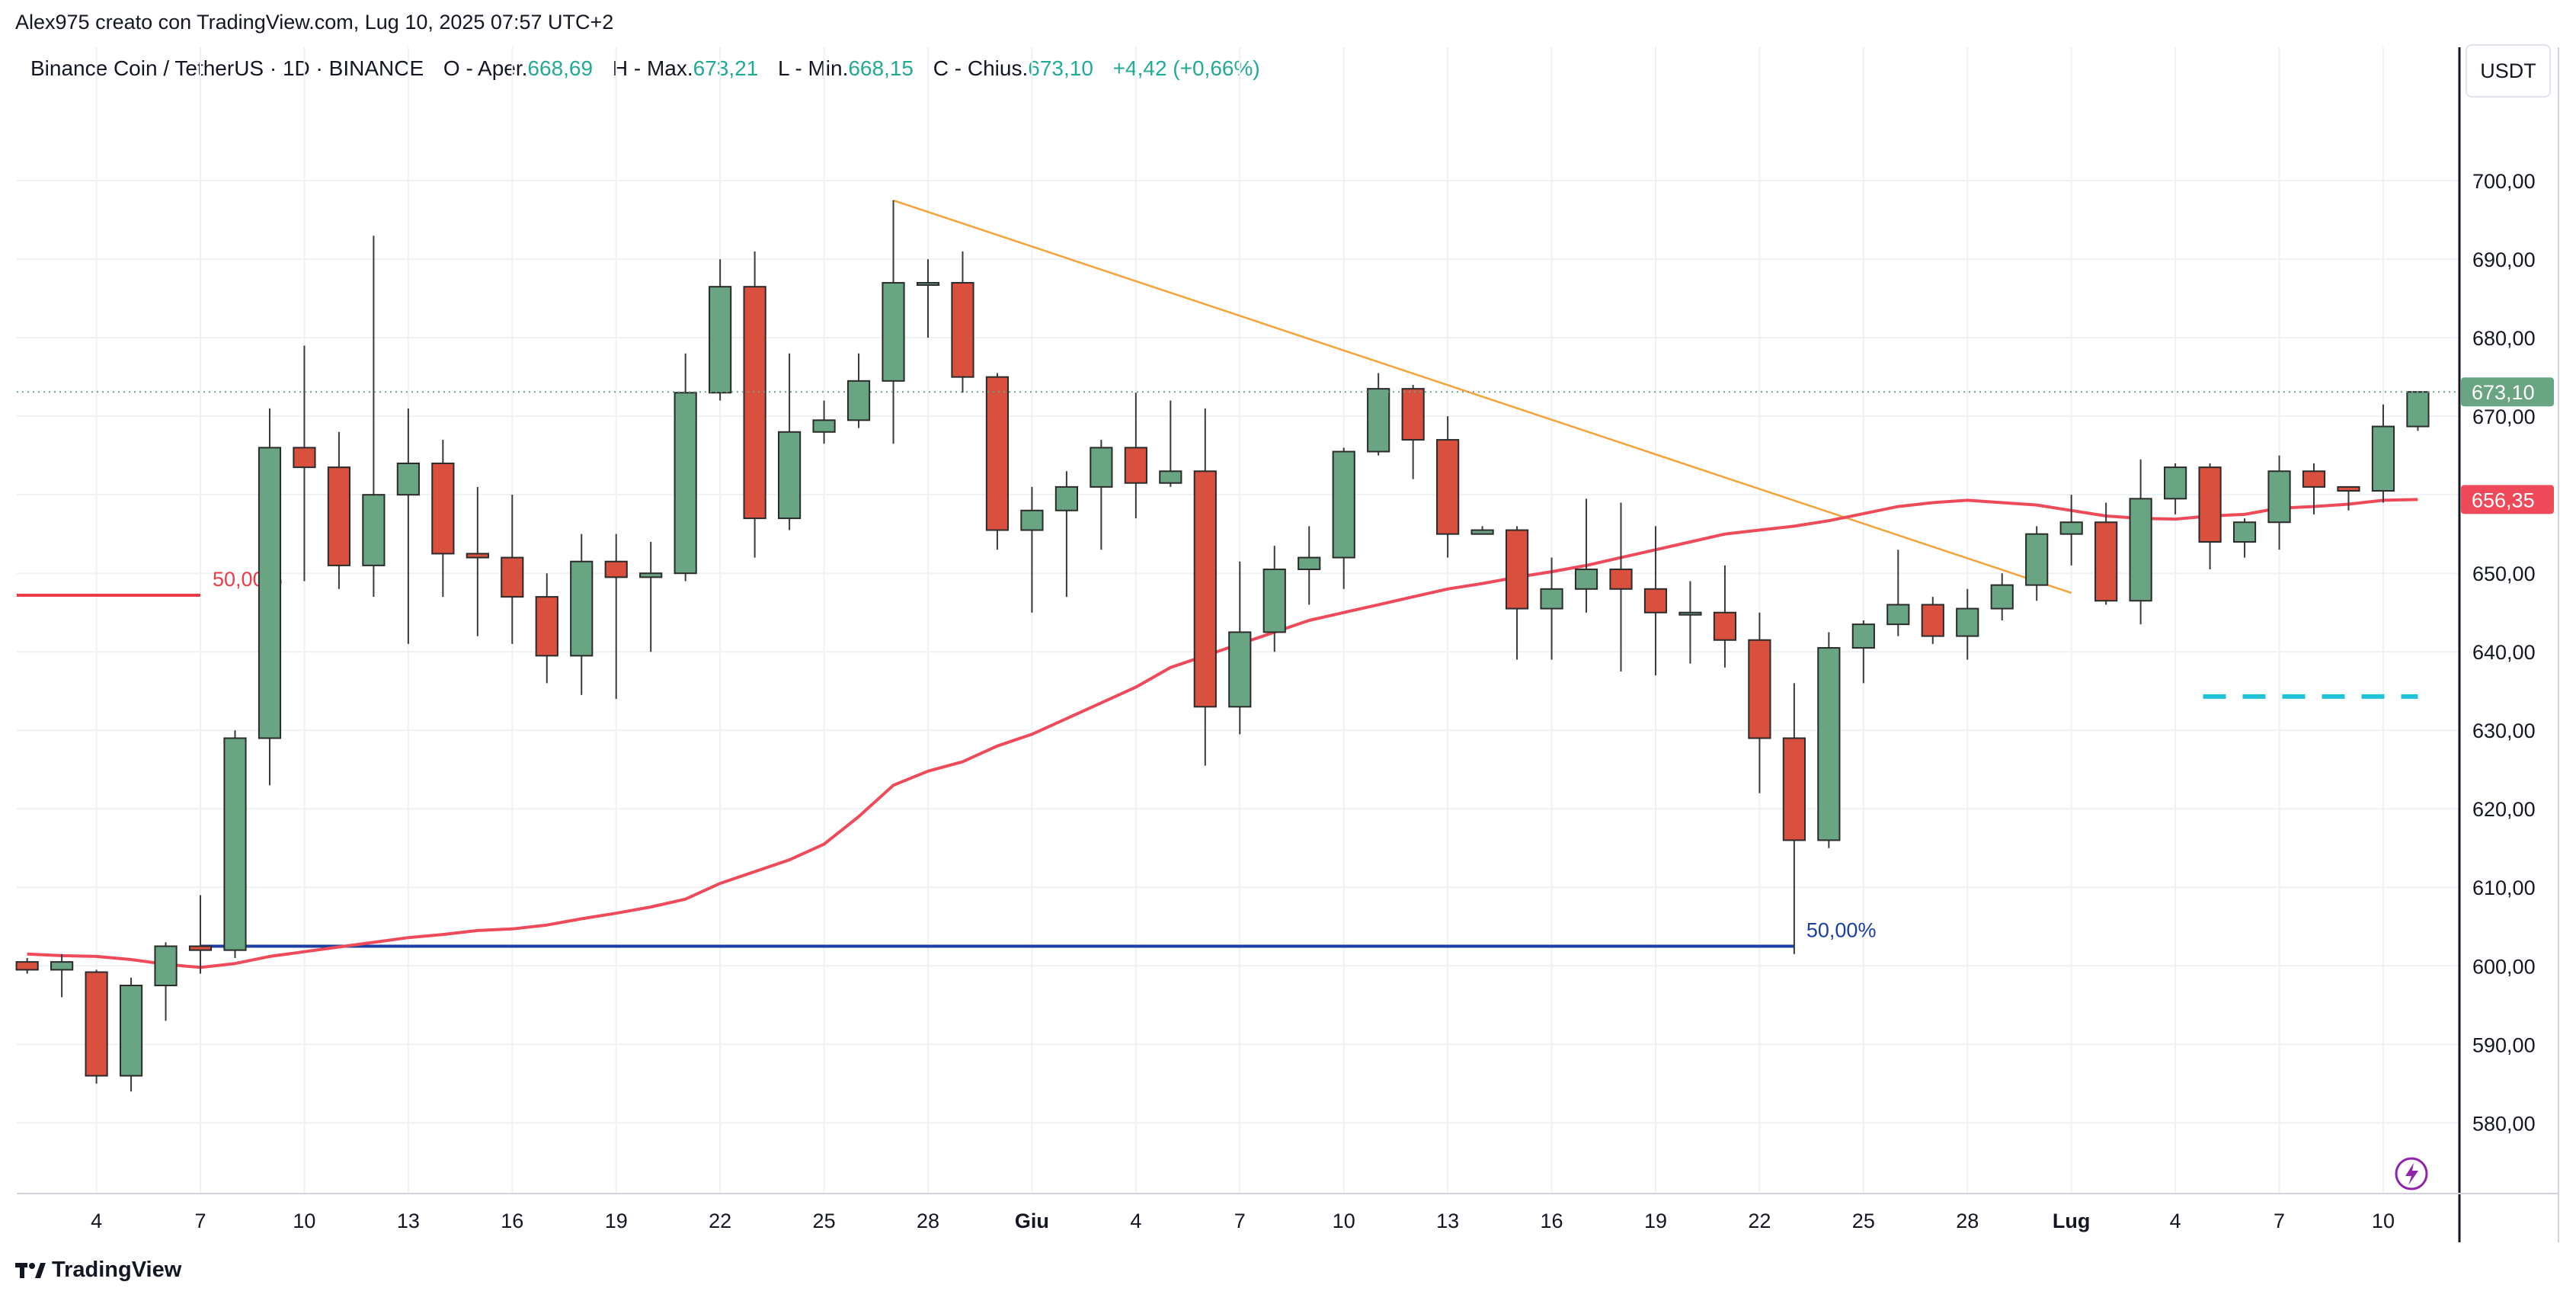  I want to click on tradingview-logo-icon, so click(30, 1270).